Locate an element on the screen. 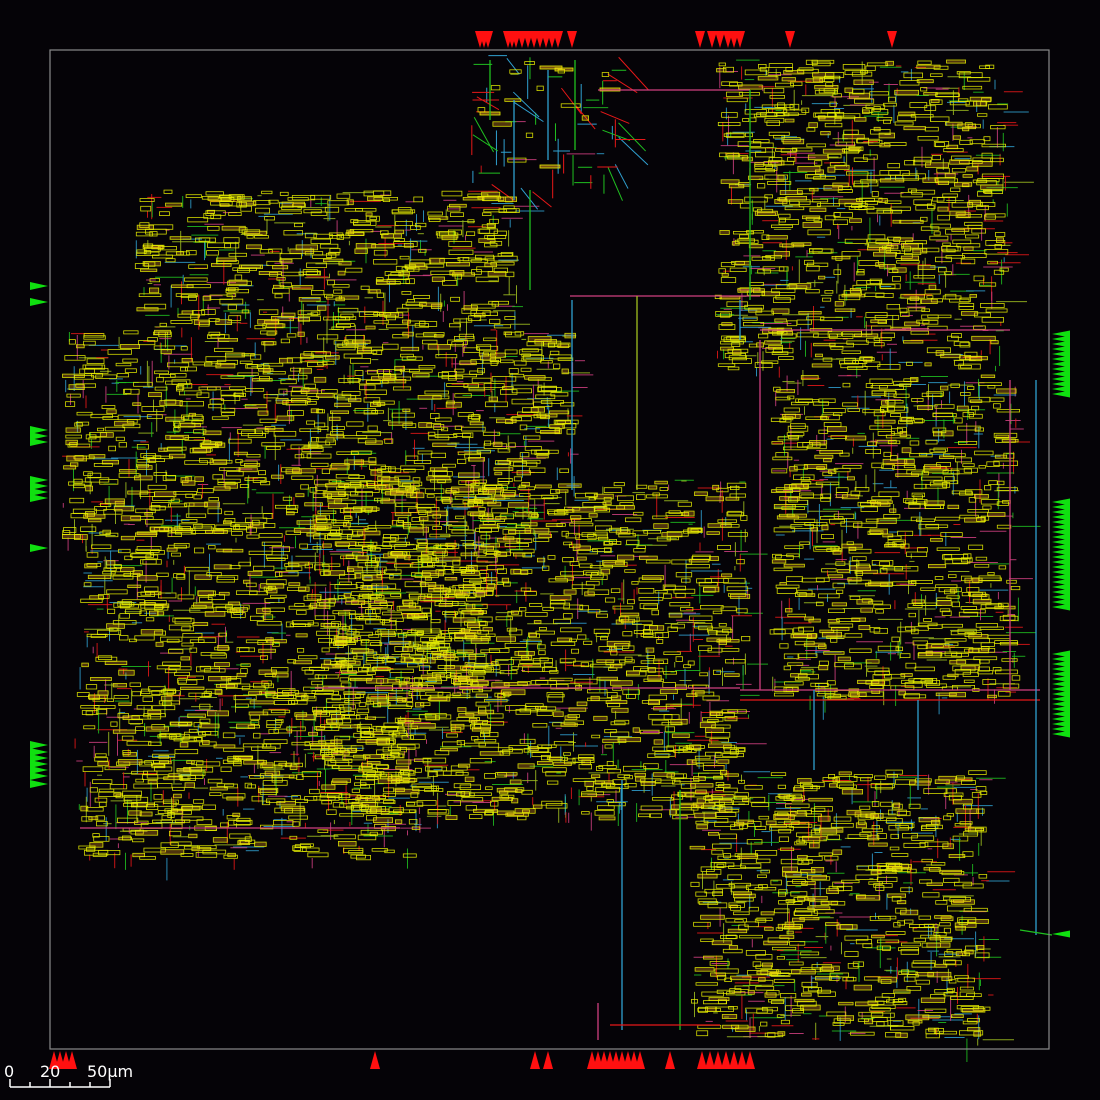 This screenshot has height=1100, width=1100. cluster-wires-cluster-right-middle is located at coordinates (906, 547).